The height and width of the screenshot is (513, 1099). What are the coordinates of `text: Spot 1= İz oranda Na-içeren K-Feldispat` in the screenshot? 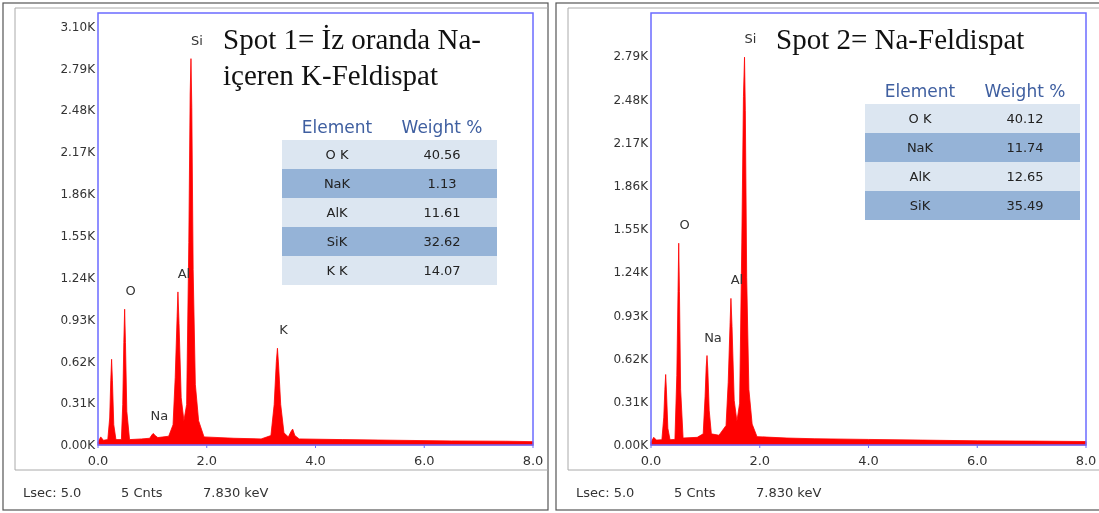 It's located at (352, 57).